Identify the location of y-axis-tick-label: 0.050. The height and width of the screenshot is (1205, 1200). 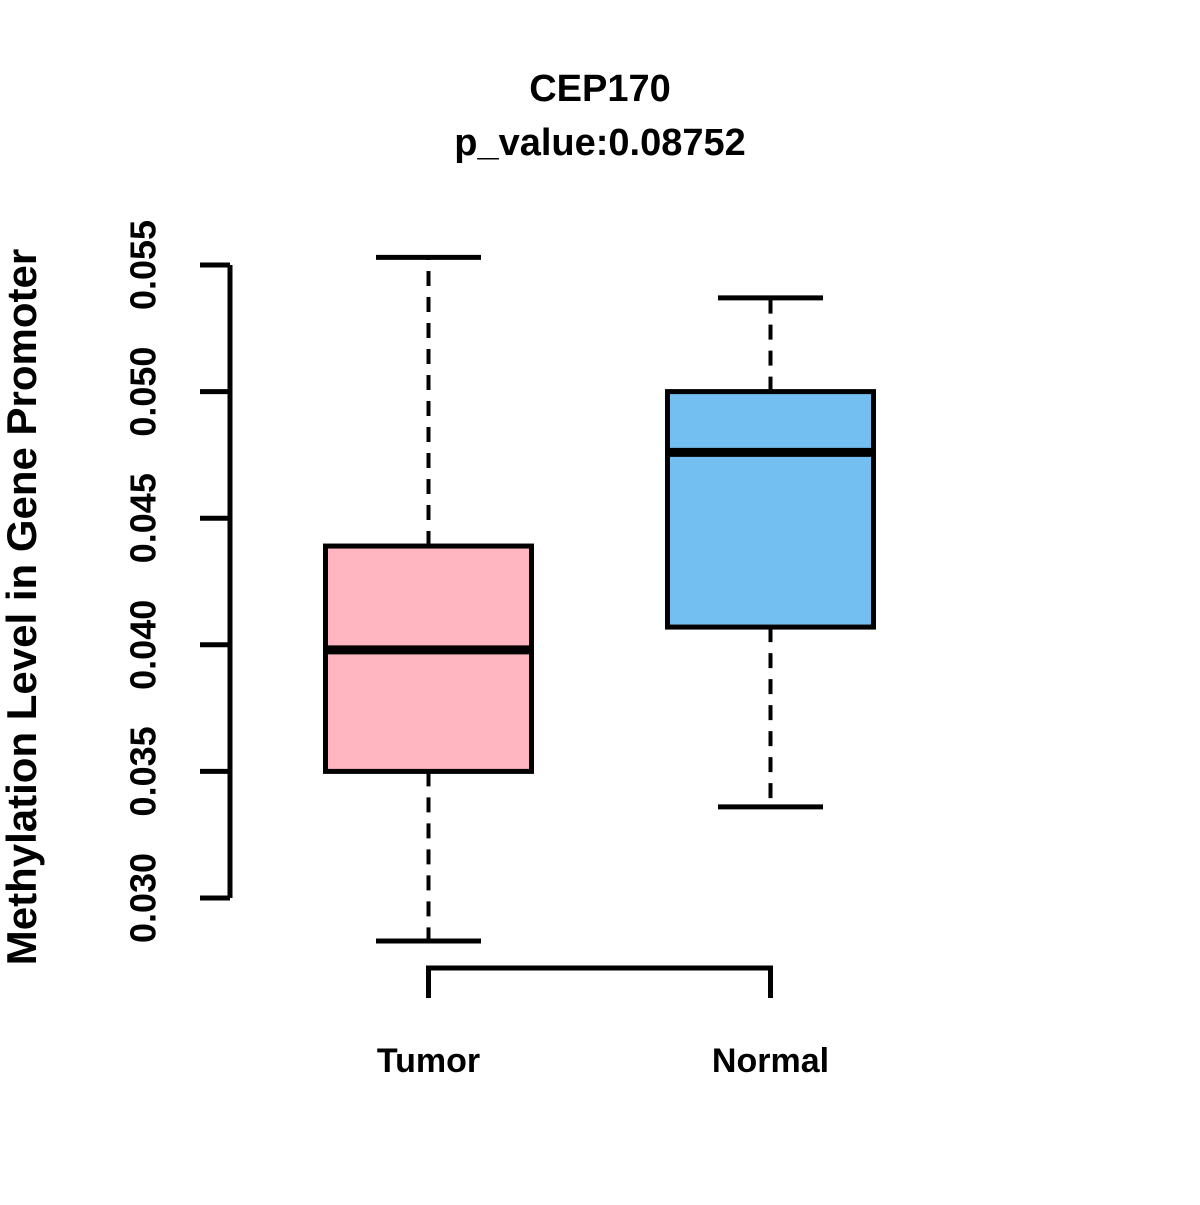
(143, 392).